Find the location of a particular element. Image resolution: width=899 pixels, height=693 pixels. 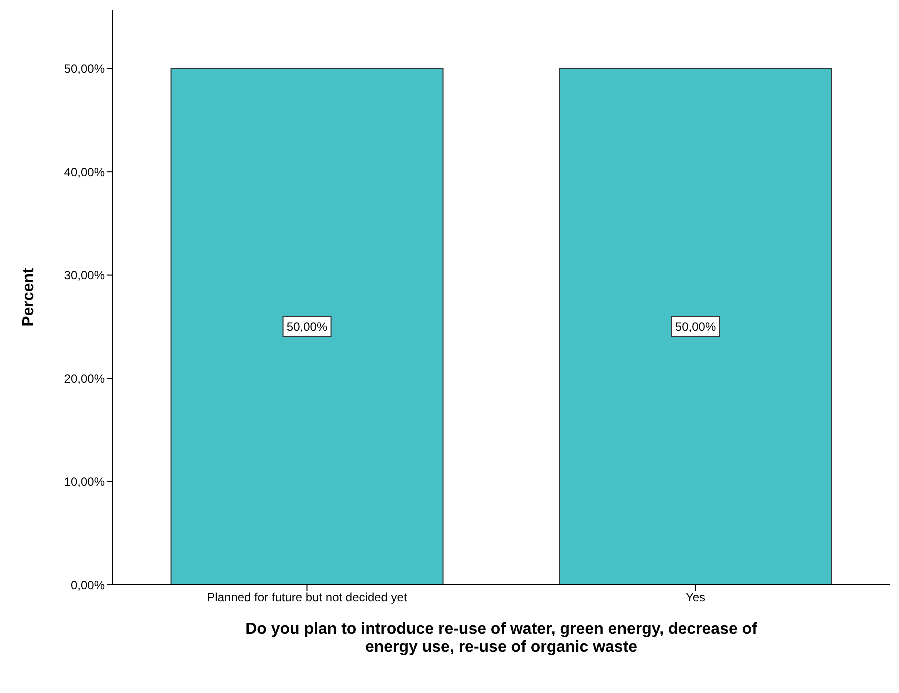

x-tick-label: Planned for future but not decided yet is located at coordinates (307, 597).